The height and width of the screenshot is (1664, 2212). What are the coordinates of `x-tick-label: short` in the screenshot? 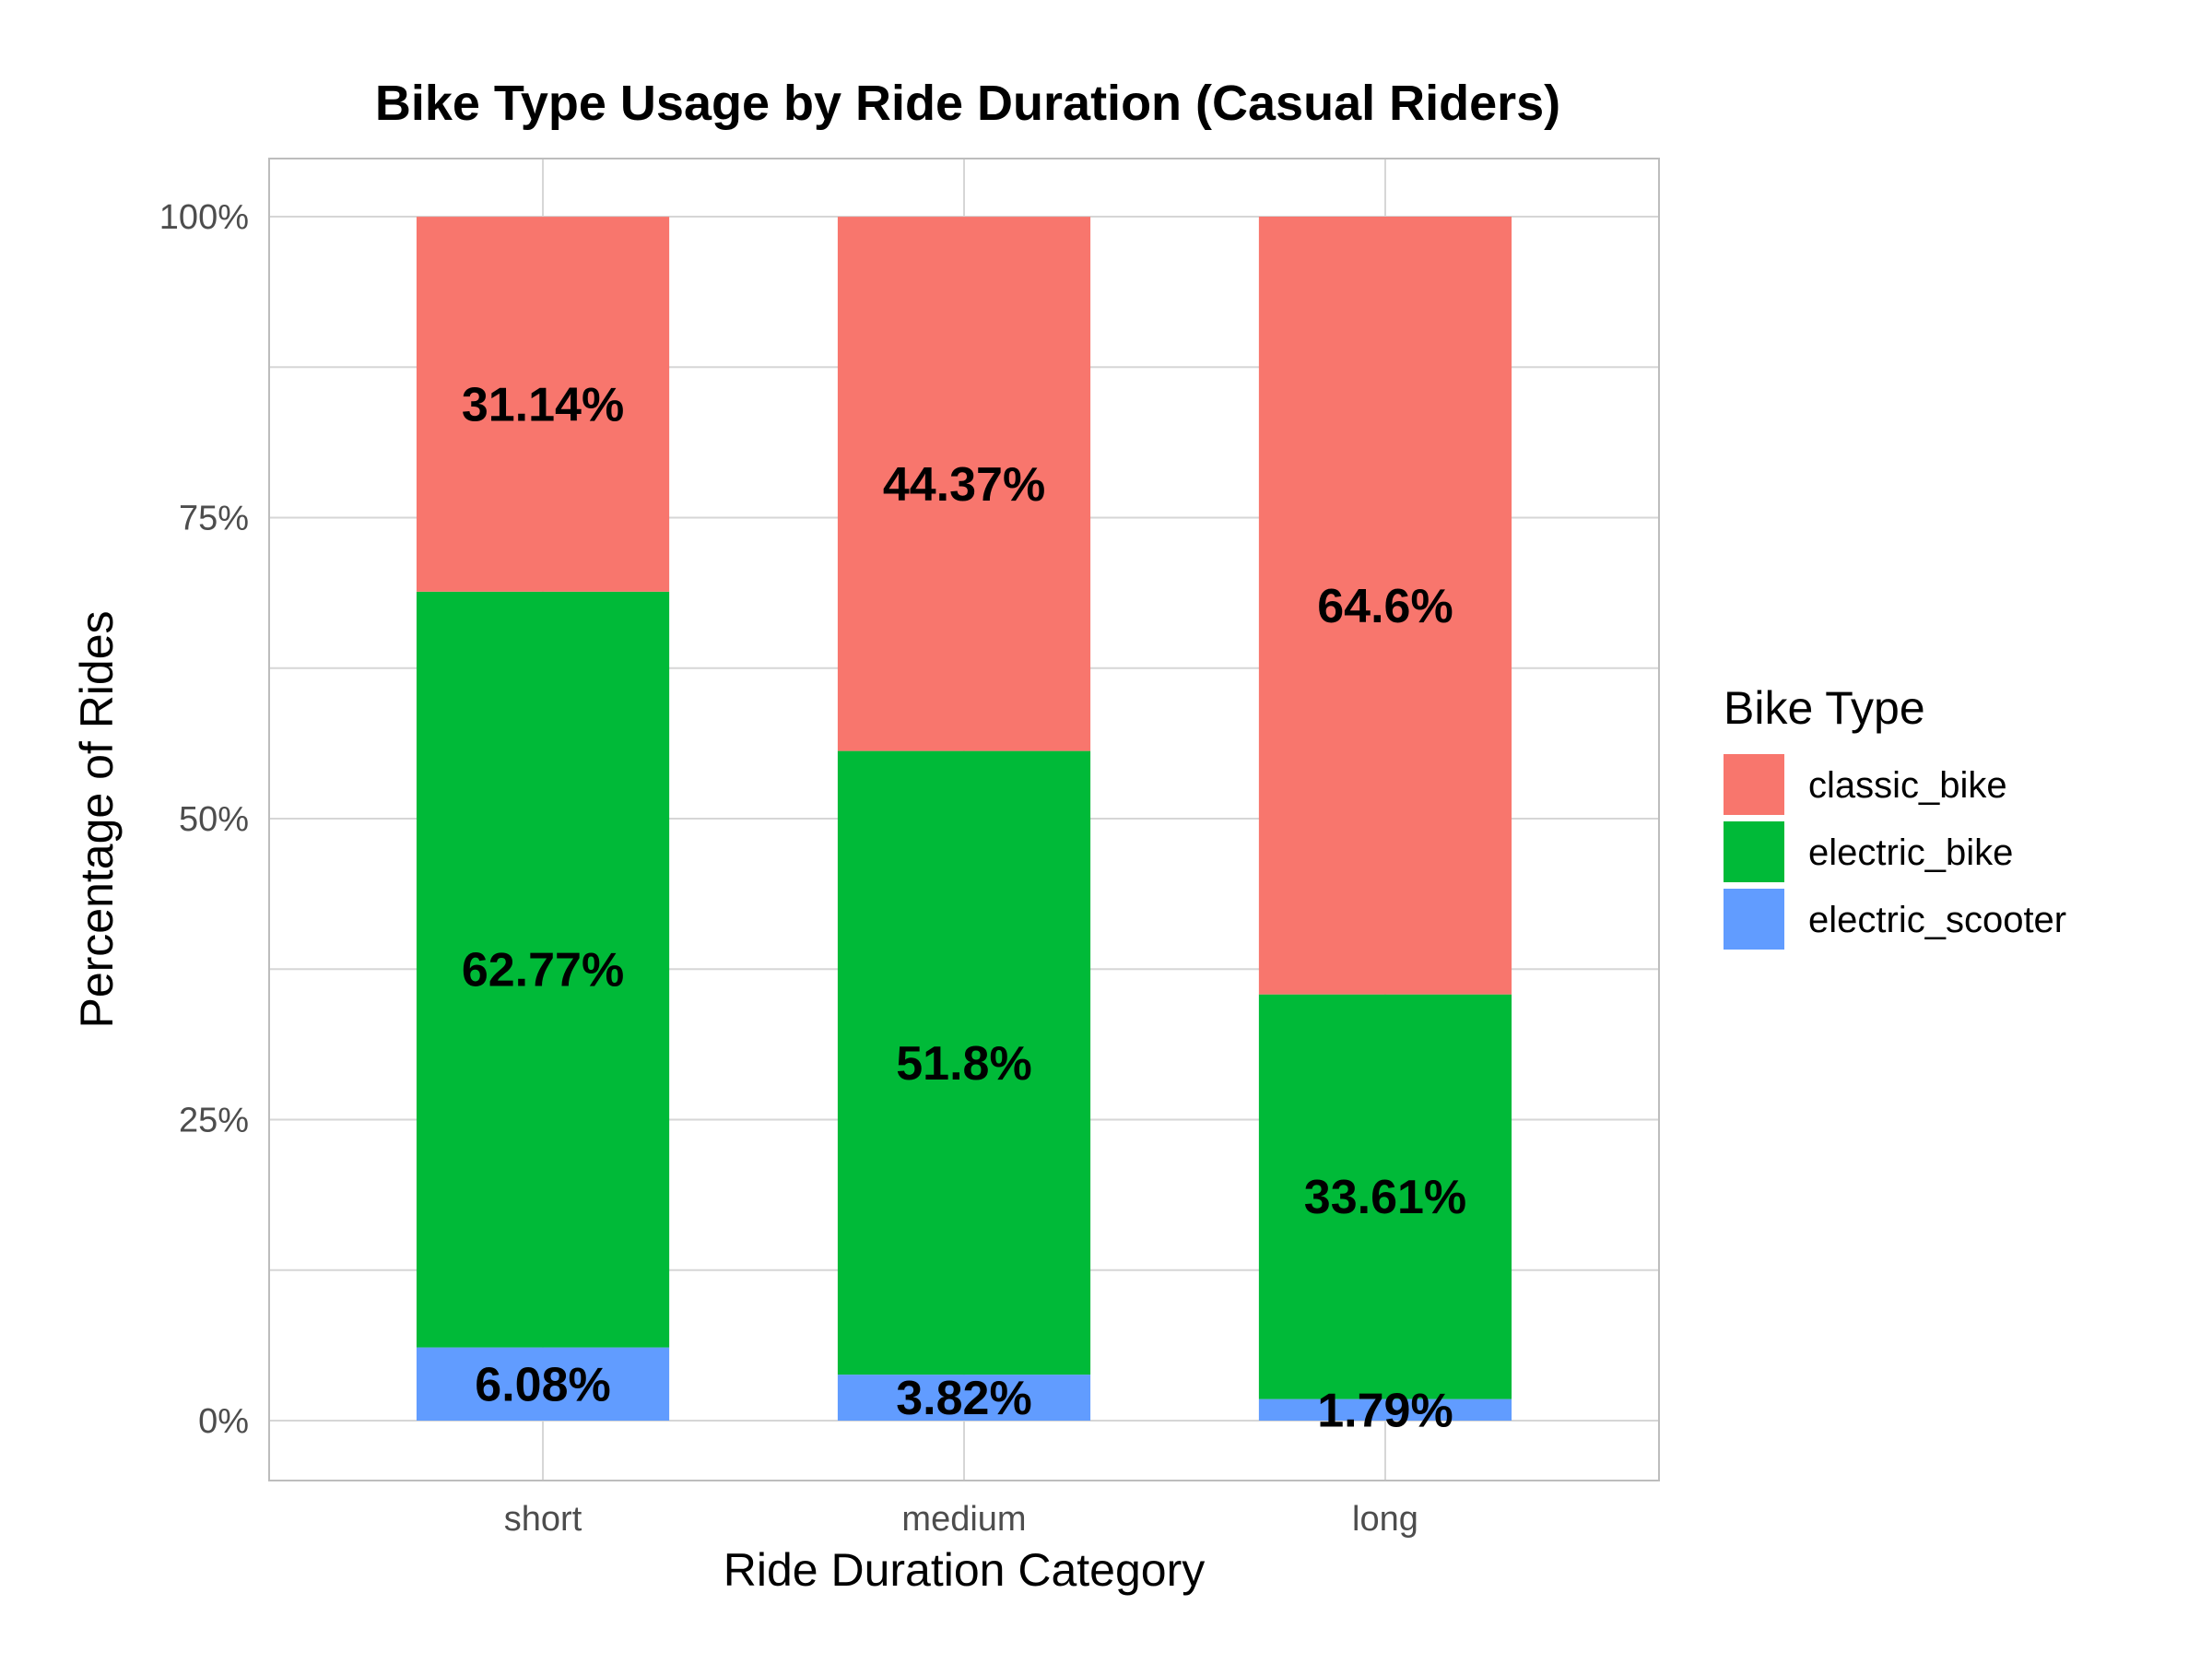 It's located at (543, 1519).